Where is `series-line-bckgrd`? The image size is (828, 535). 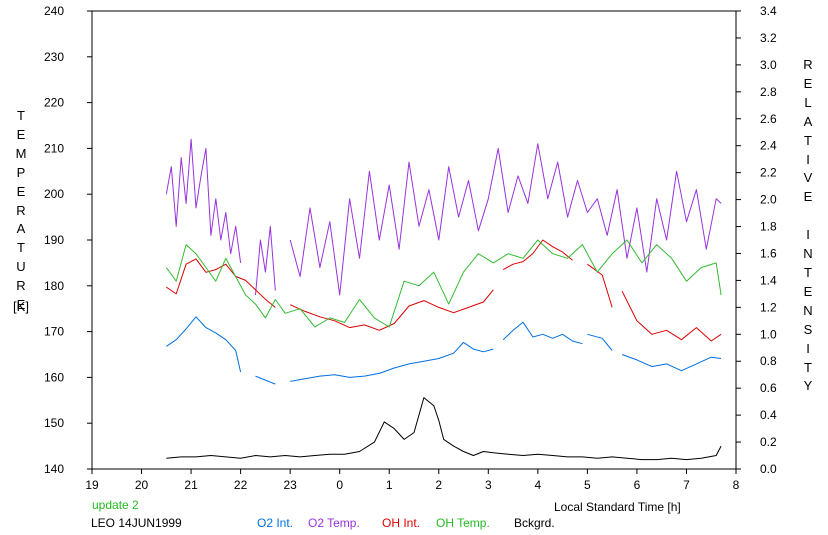 series-line-bckgrd is located at coordinates (444, 429).